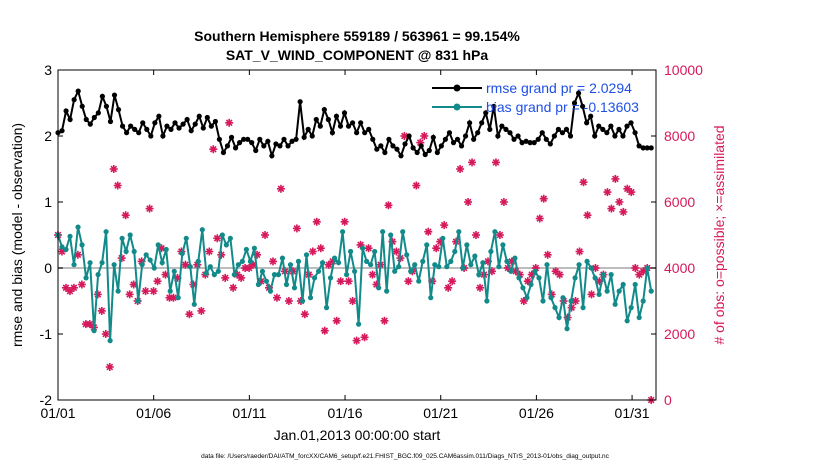 The height and width of the screenshot is (470, 830). I want to click on right-tick-label: 8000, so click(679, 136).